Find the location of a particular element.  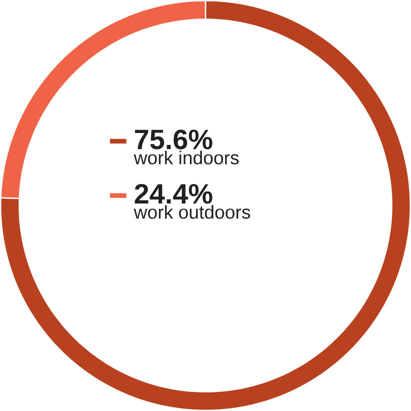

legend-label: work indoors is located at coordinates (186, 157).